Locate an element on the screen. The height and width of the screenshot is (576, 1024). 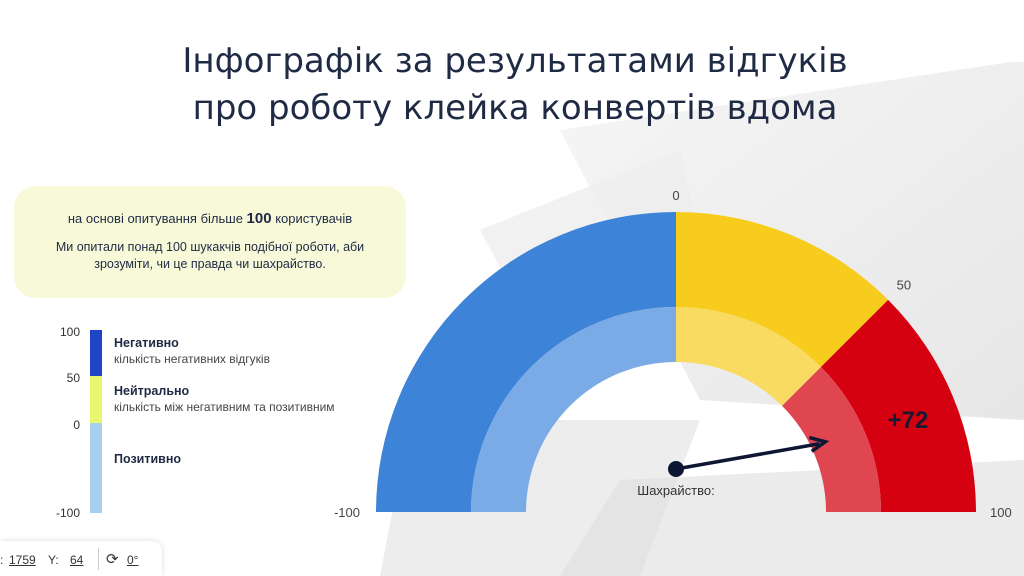
survey-size-suffix: користувачів is located at coordinates (312, 218).